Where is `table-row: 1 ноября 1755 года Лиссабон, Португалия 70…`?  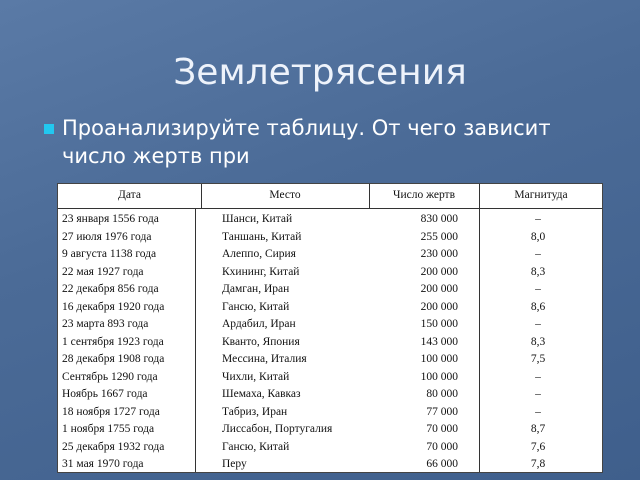
table-row: 1 ноября 1755 года Лиссабон, Португалия 70… is located at coordinates (330, 431).